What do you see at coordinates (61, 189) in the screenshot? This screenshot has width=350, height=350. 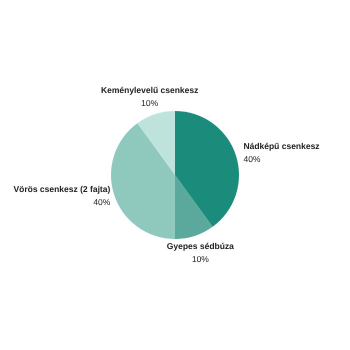 I see `slice-label: Vörös csenkesz (2 fajta)` at bounding box center [61, 189].